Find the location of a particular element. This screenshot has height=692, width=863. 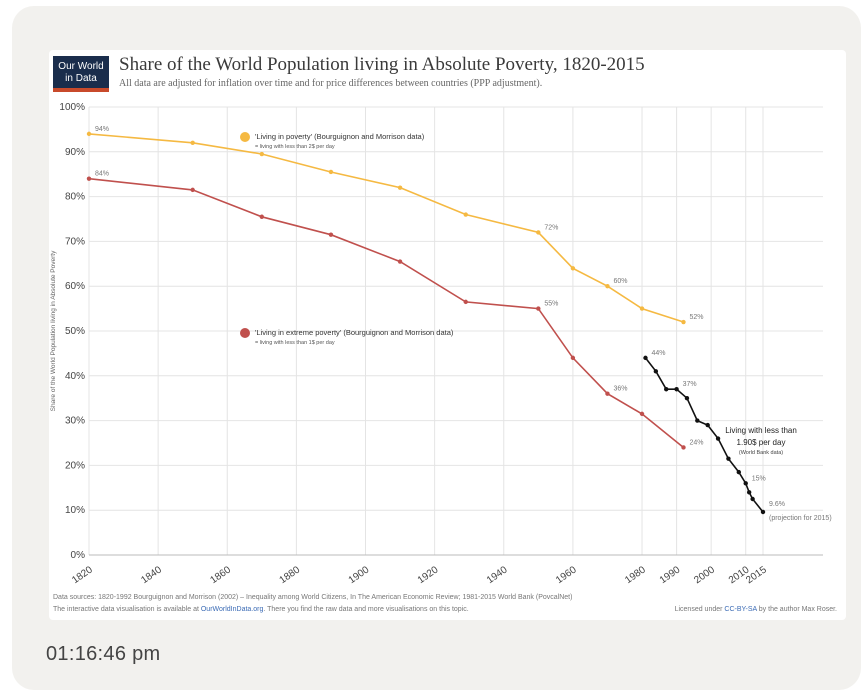

data-label: 55% is located at coordinates (551, 304).